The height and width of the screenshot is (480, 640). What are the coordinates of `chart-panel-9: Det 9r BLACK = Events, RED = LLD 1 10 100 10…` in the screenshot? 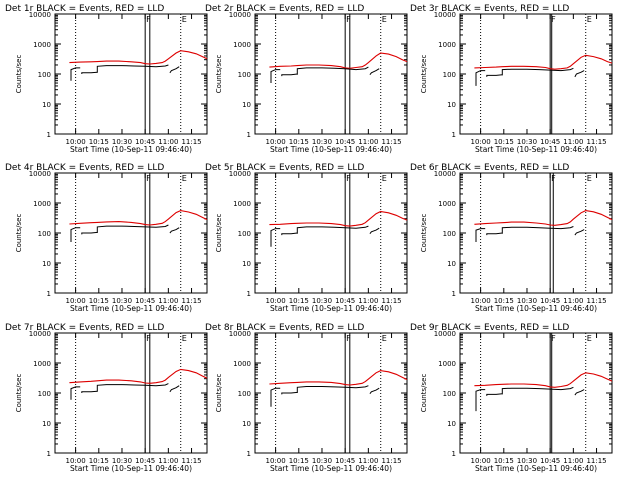 It's located at (511, 398).